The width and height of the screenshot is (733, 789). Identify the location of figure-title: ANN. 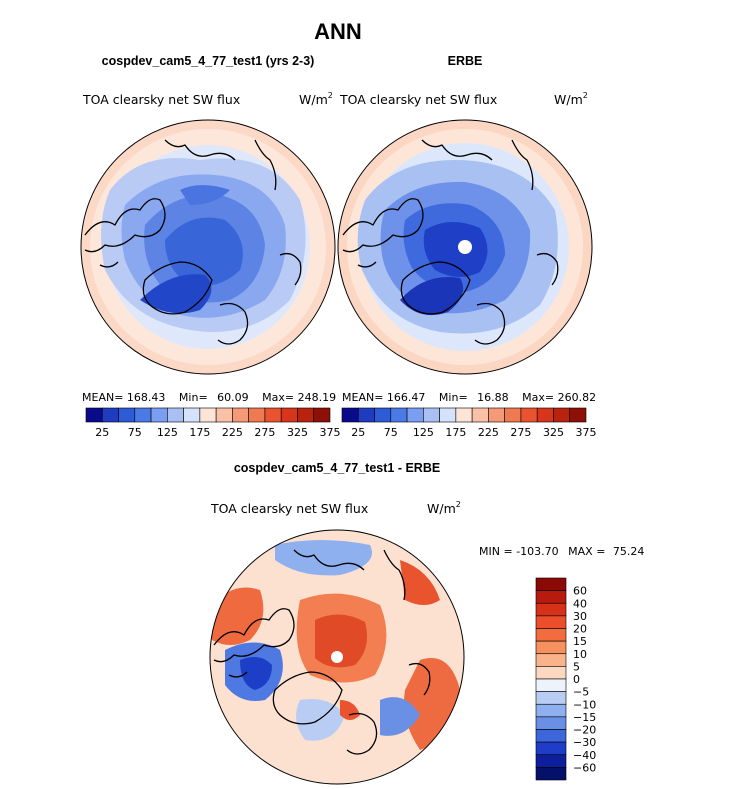
(338, 31).